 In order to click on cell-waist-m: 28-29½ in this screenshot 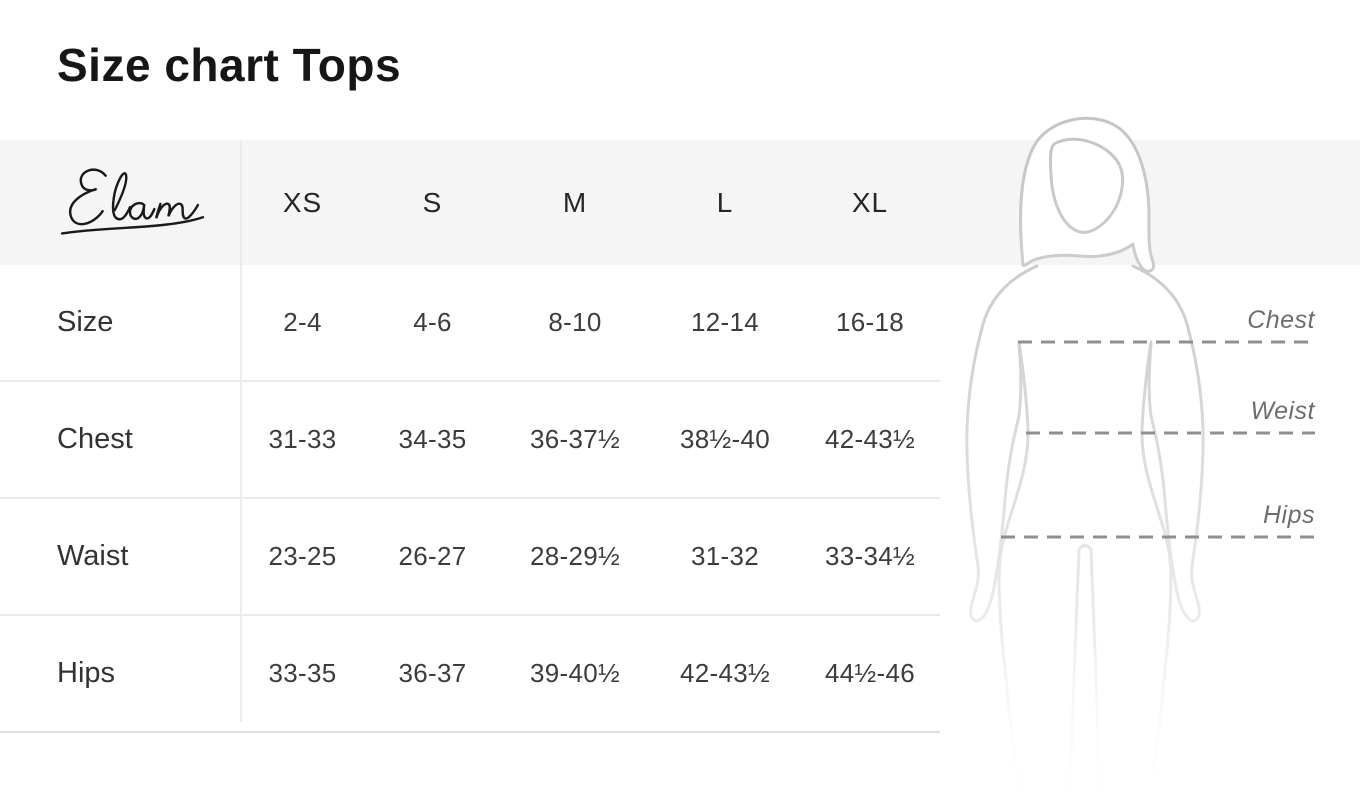, I will do `click(575, 556)`.